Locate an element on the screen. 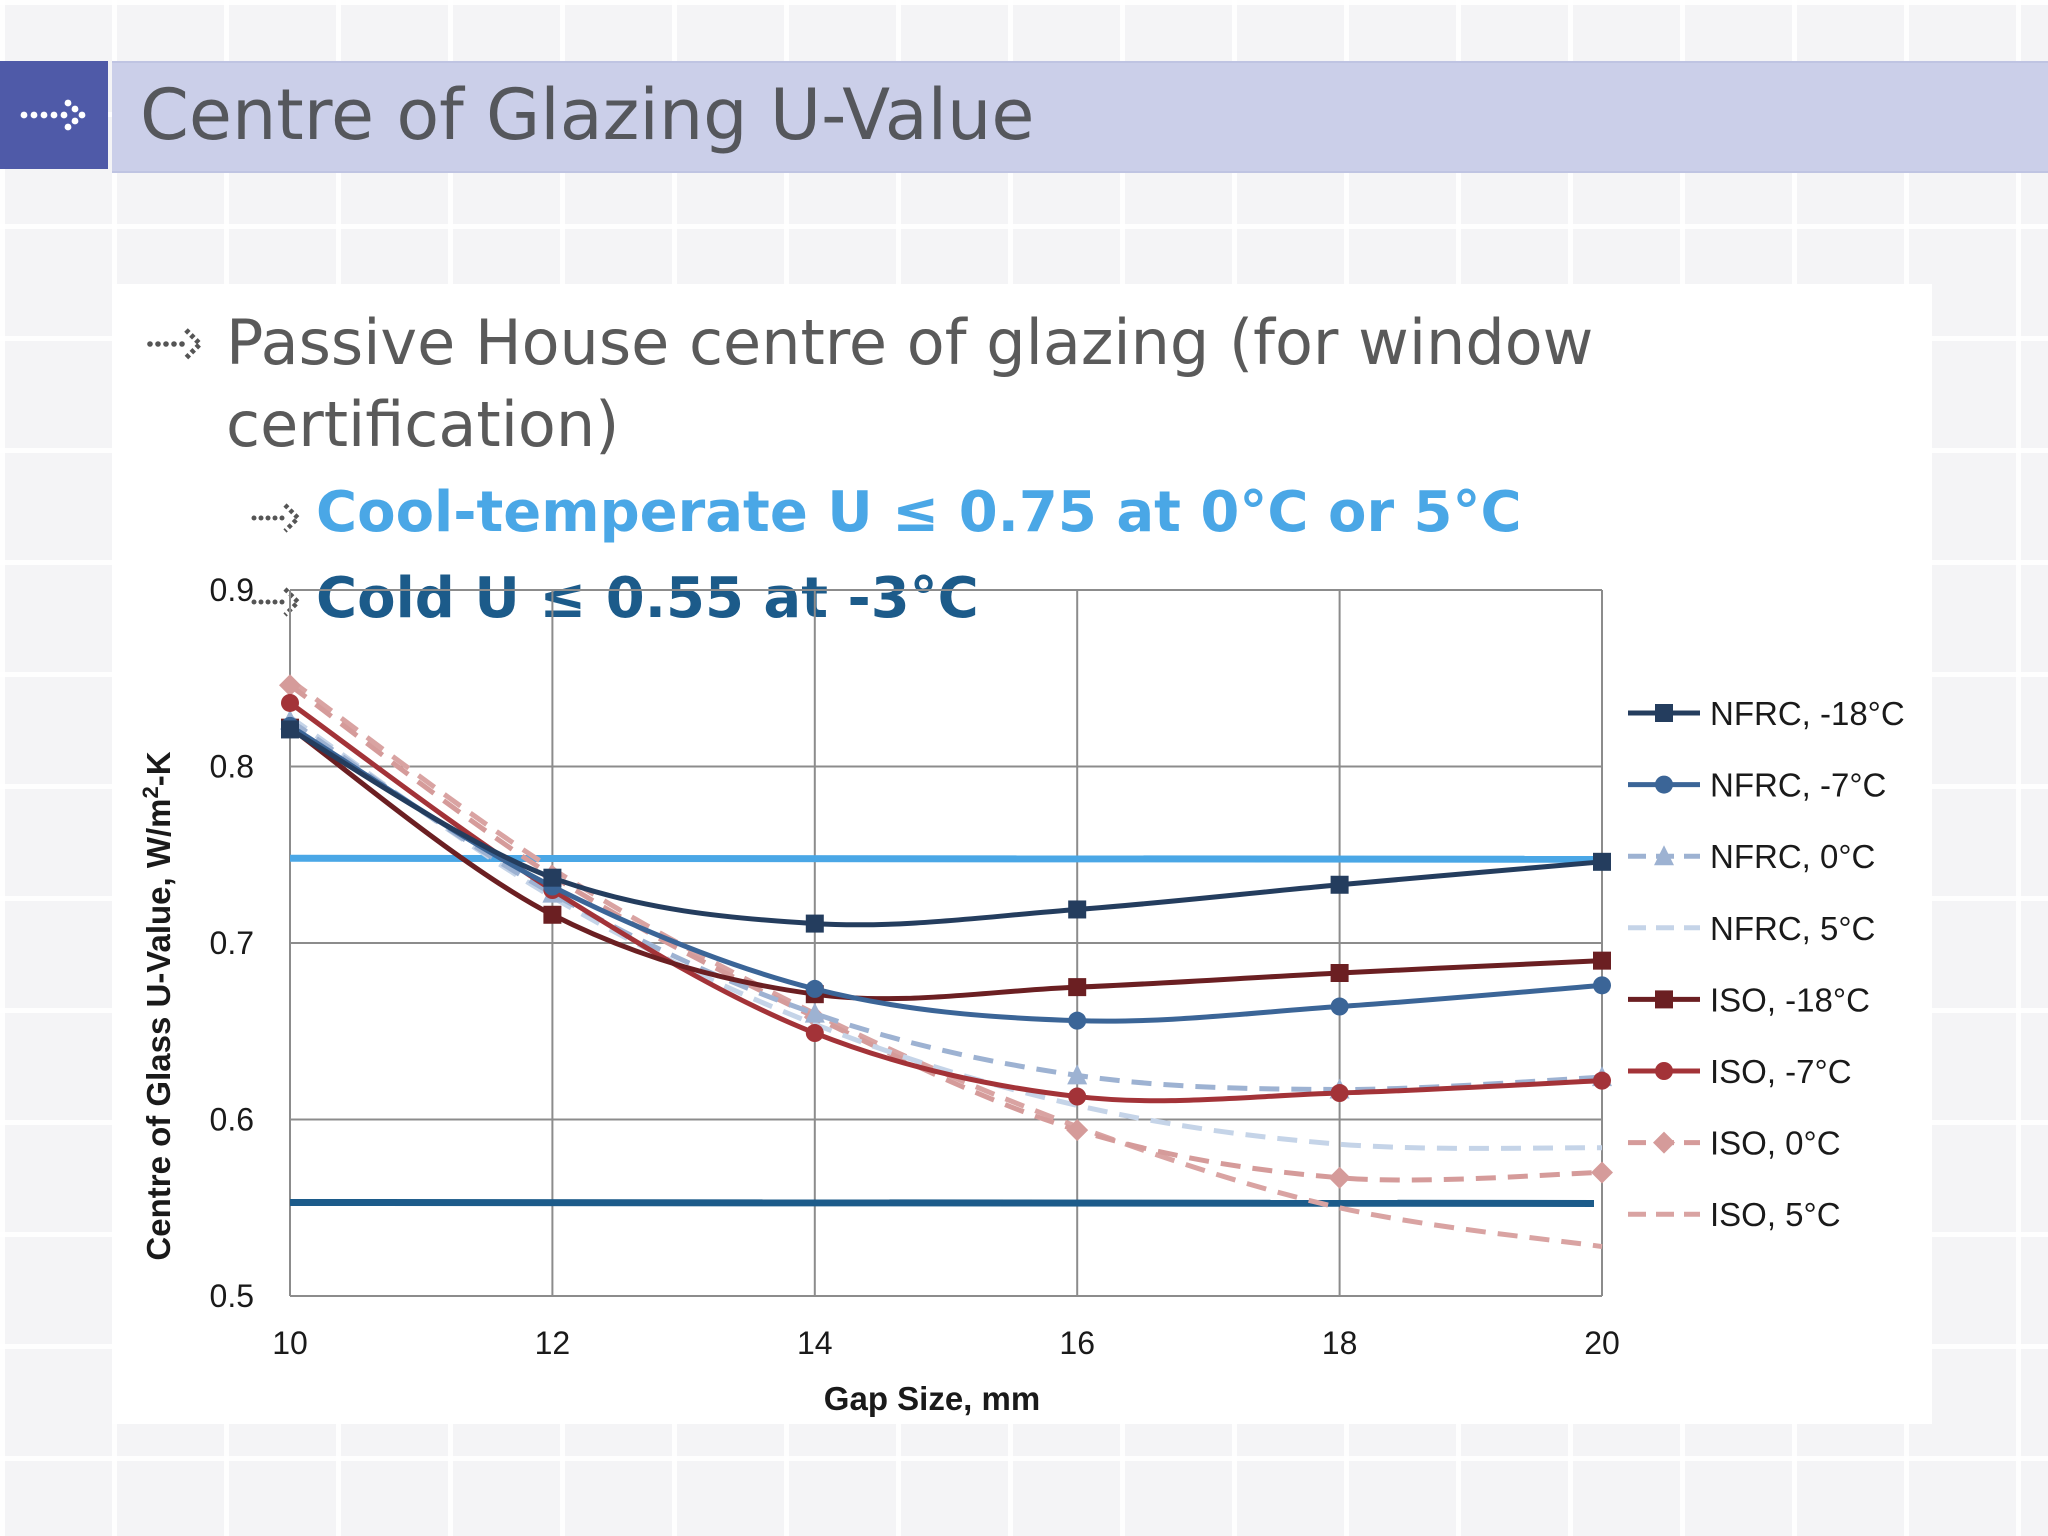 This screenshot has width=2048, height=1536. legend-item: NFRC, 0°C is located at coordinates (1751, 856).